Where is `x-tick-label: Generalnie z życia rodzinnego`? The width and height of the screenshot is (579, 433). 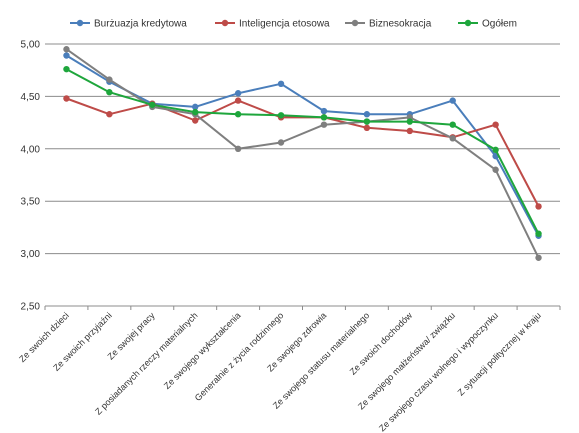
x-tick-label: Generalnie z życia rodzinnego is located at coordinates (239, 356).